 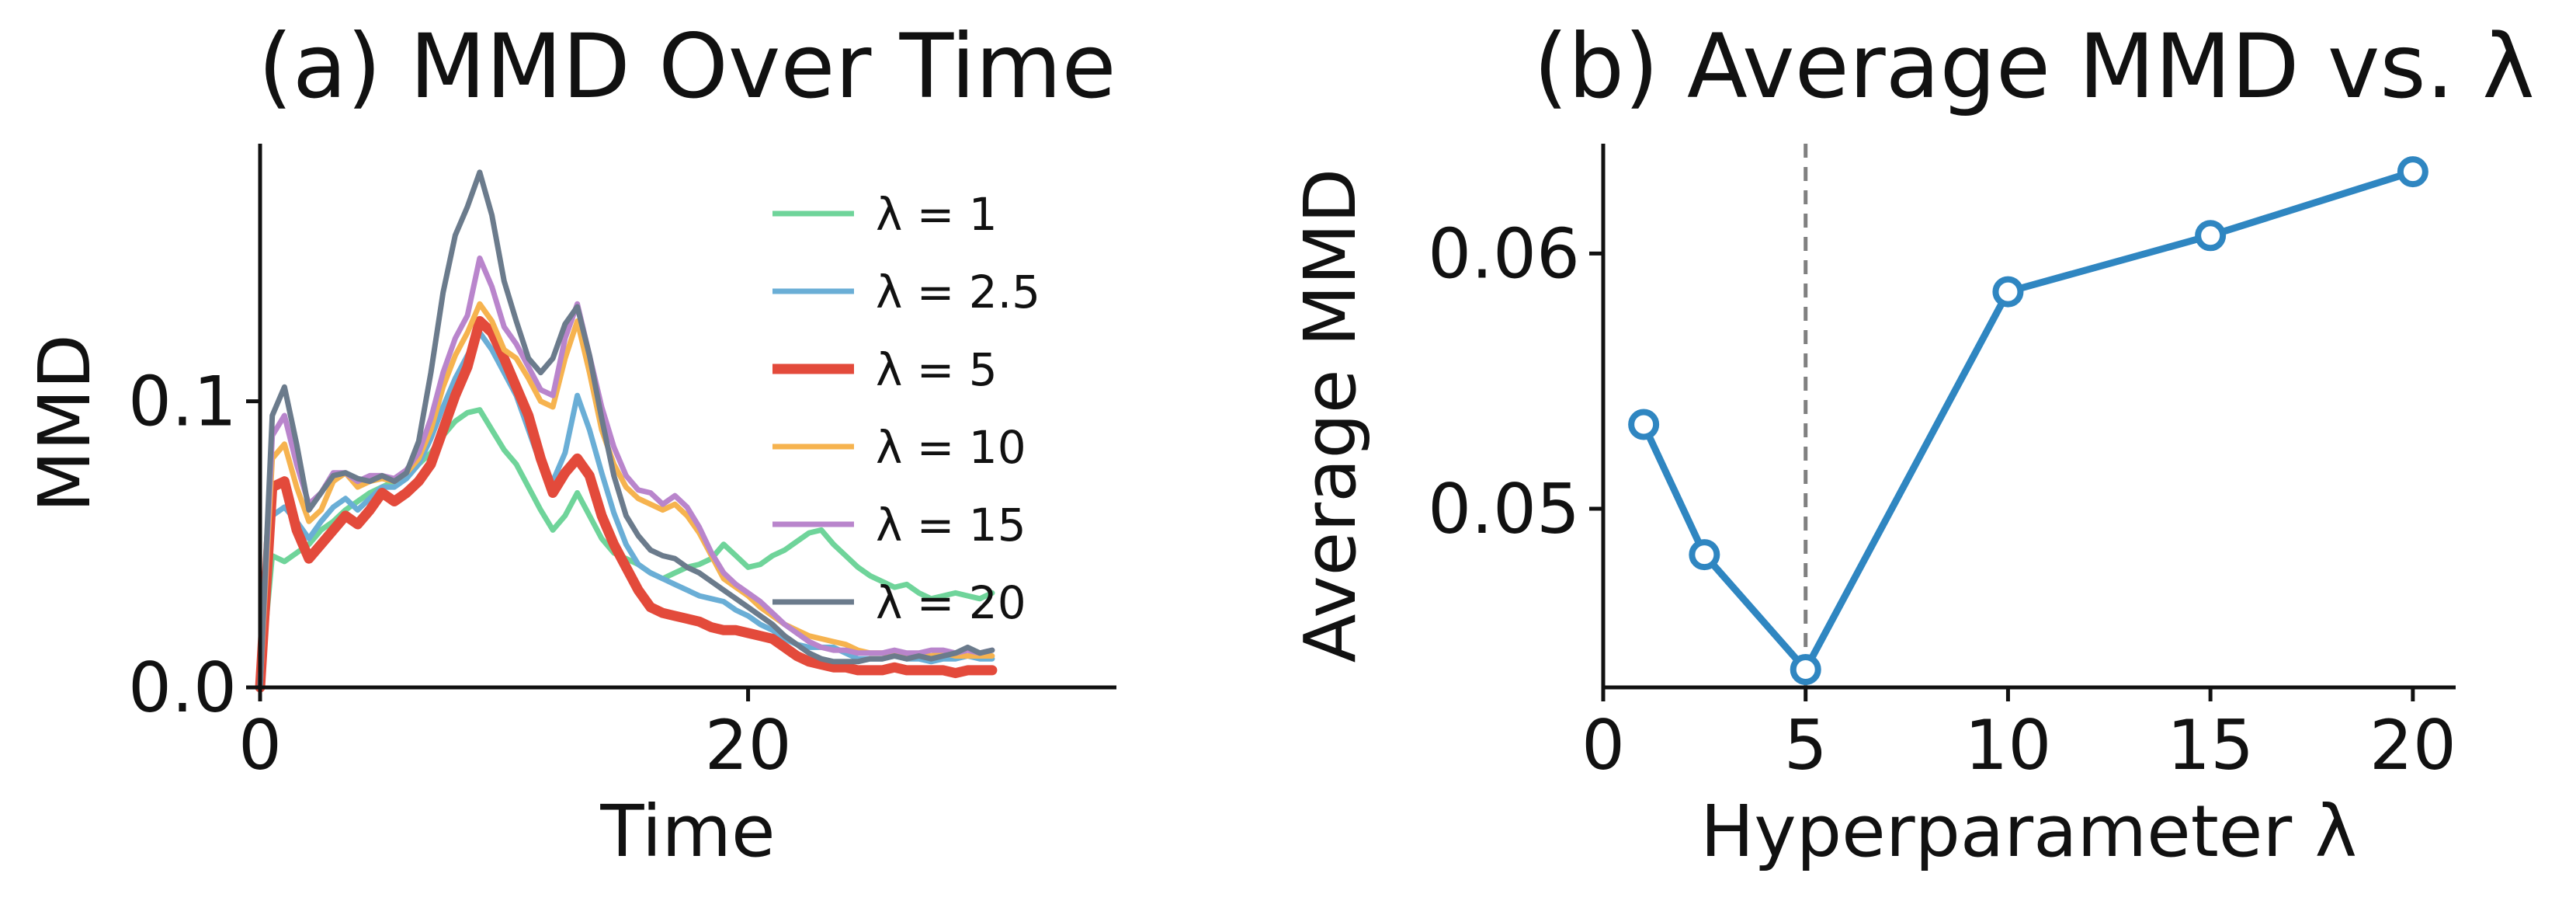 What do you see at coordinates (1504, 254) in the screenshot?
I see `y-tick-label: 0.06` at bounding box center [1504, 254].